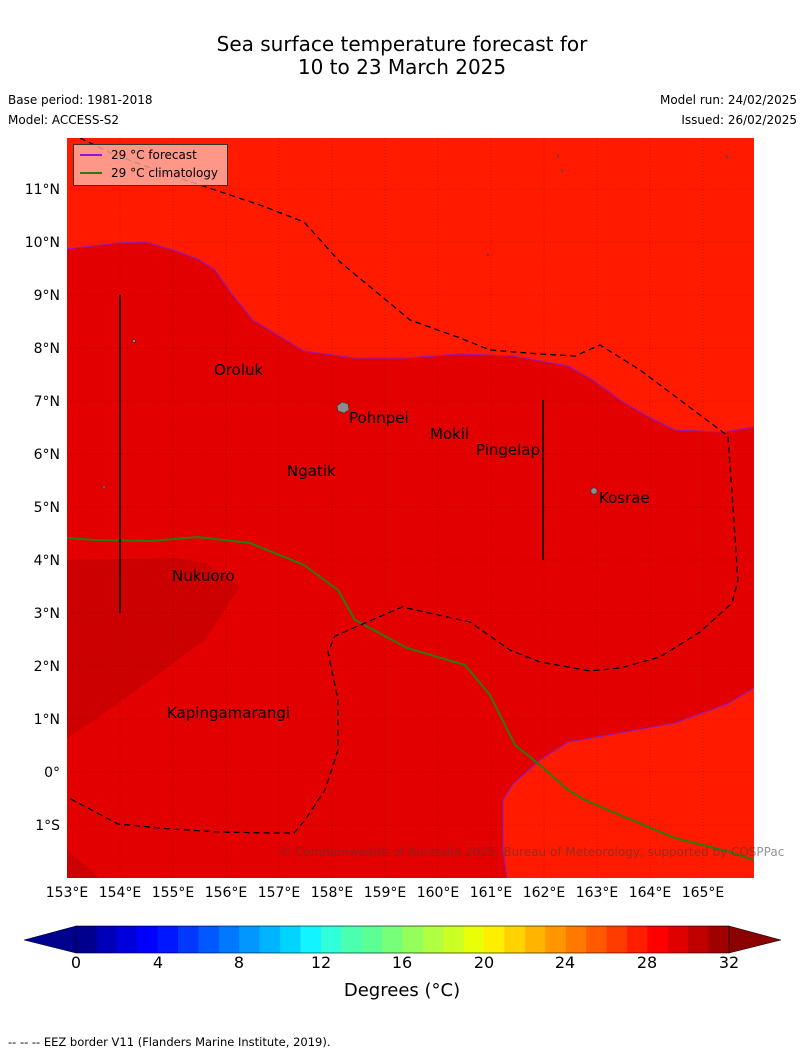  What do you see at coordinates (47, 402) in the screenshot?
I see `lat-tick-label: 7°N` at bounding box center [47, 402].